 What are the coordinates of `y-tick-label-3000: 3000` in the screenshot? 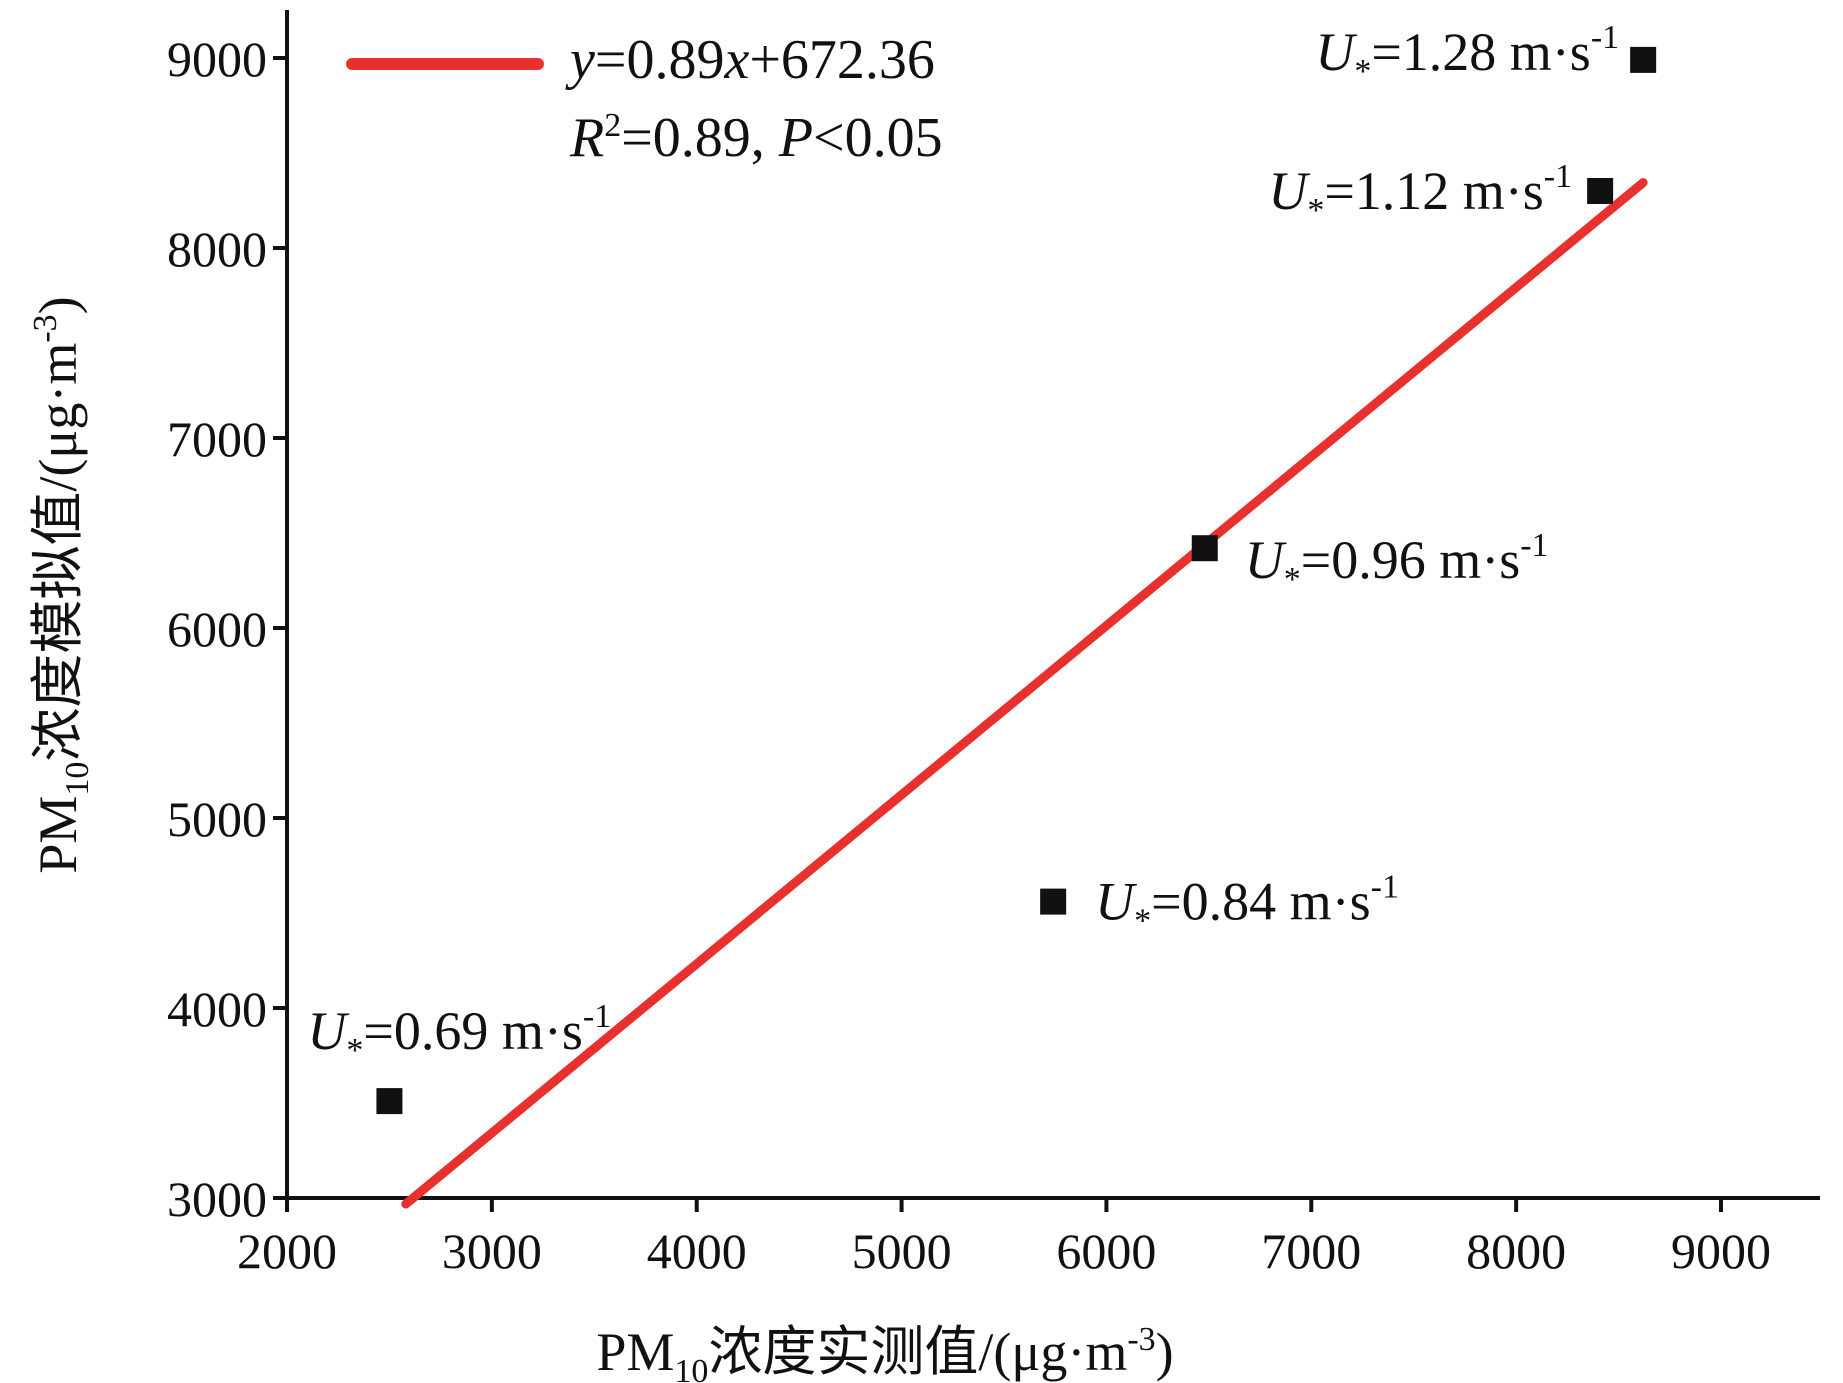 It's located at (217, 1199).